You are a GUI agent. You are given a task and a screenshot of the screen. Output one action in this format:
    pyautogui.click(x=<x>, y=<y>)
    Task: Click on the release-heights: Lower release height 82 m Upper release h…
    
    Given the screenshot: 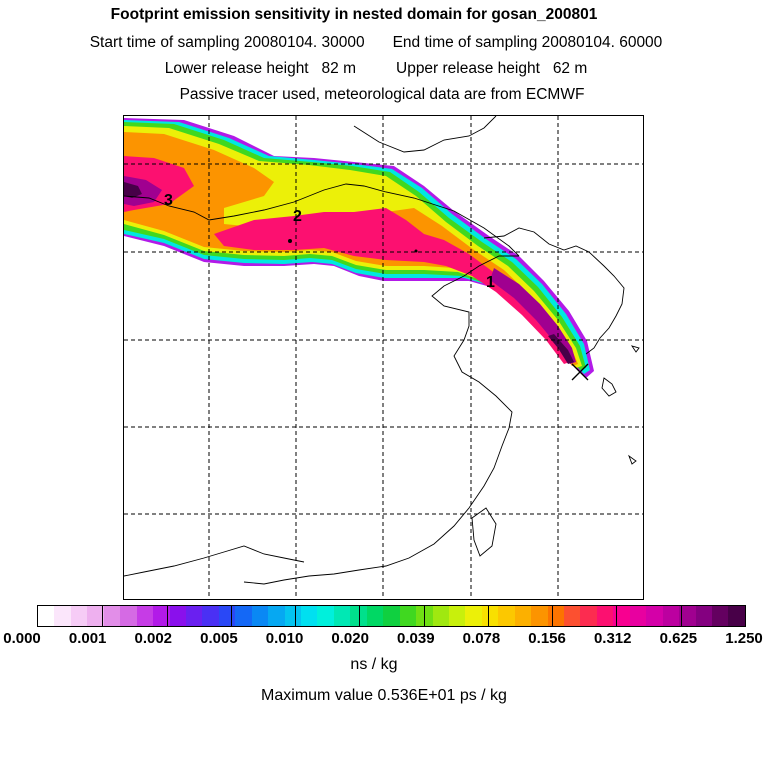 What is the action you would take?
    pyautogui.click(x=380, y=69)
    